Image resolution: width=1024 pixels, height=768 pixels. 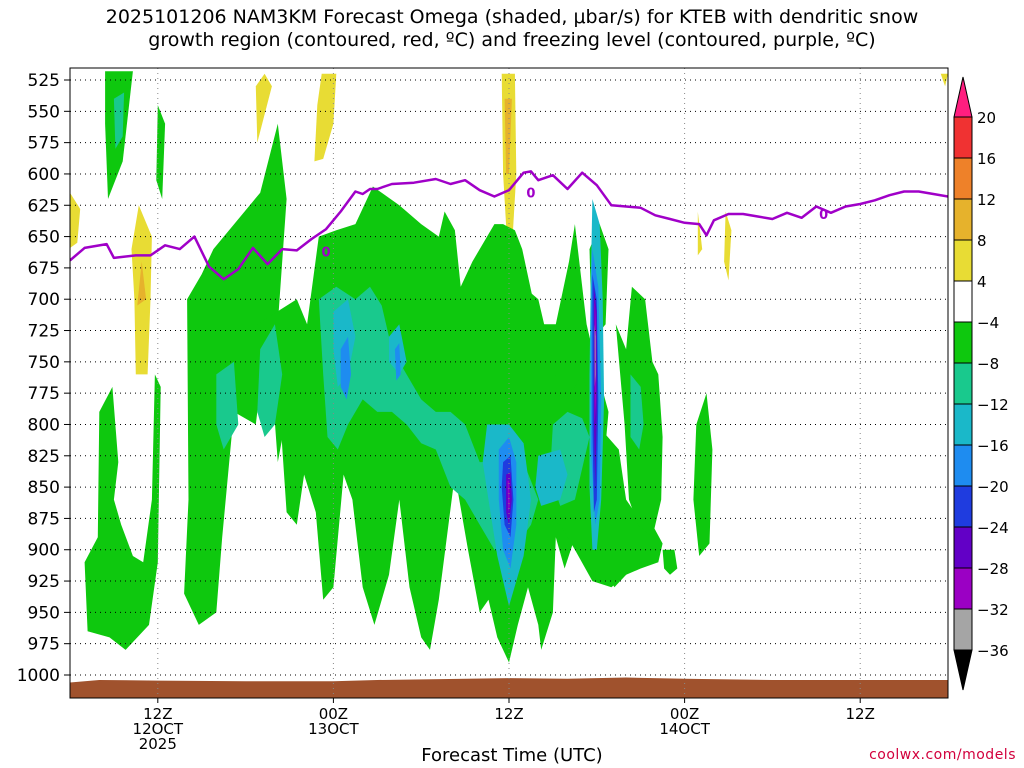 I want to click on colorbar: 20 16 12 8 4 −4 −8 −12 −16 −20 −24 −28 −32 −36, so click(x=981, y=383).